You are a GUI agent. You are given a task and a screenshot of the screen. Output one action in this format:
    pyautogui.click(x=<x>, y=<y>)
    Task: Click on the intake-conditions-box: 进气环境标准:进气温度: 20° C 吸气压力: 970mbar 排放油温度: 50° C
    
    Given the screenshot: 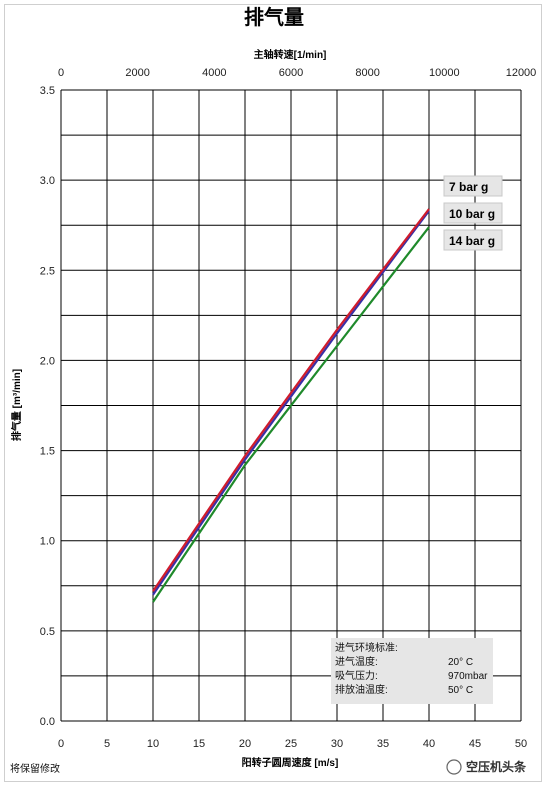 What is the action you would take?
    pyautogui.click(x=412, y=671)
    